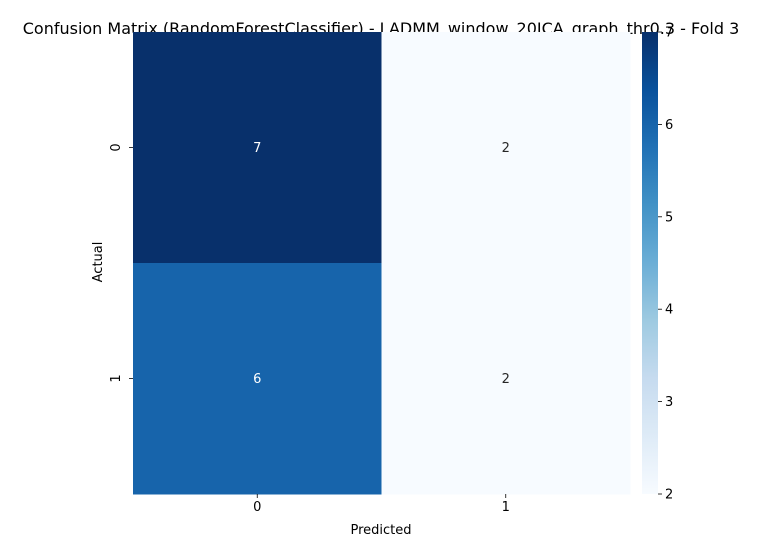 The height and width of the screenshot is (547, 763). Describe the element at coordinates (506, 507) in the screenshot. I see `x-tick-label: 1` at that location.